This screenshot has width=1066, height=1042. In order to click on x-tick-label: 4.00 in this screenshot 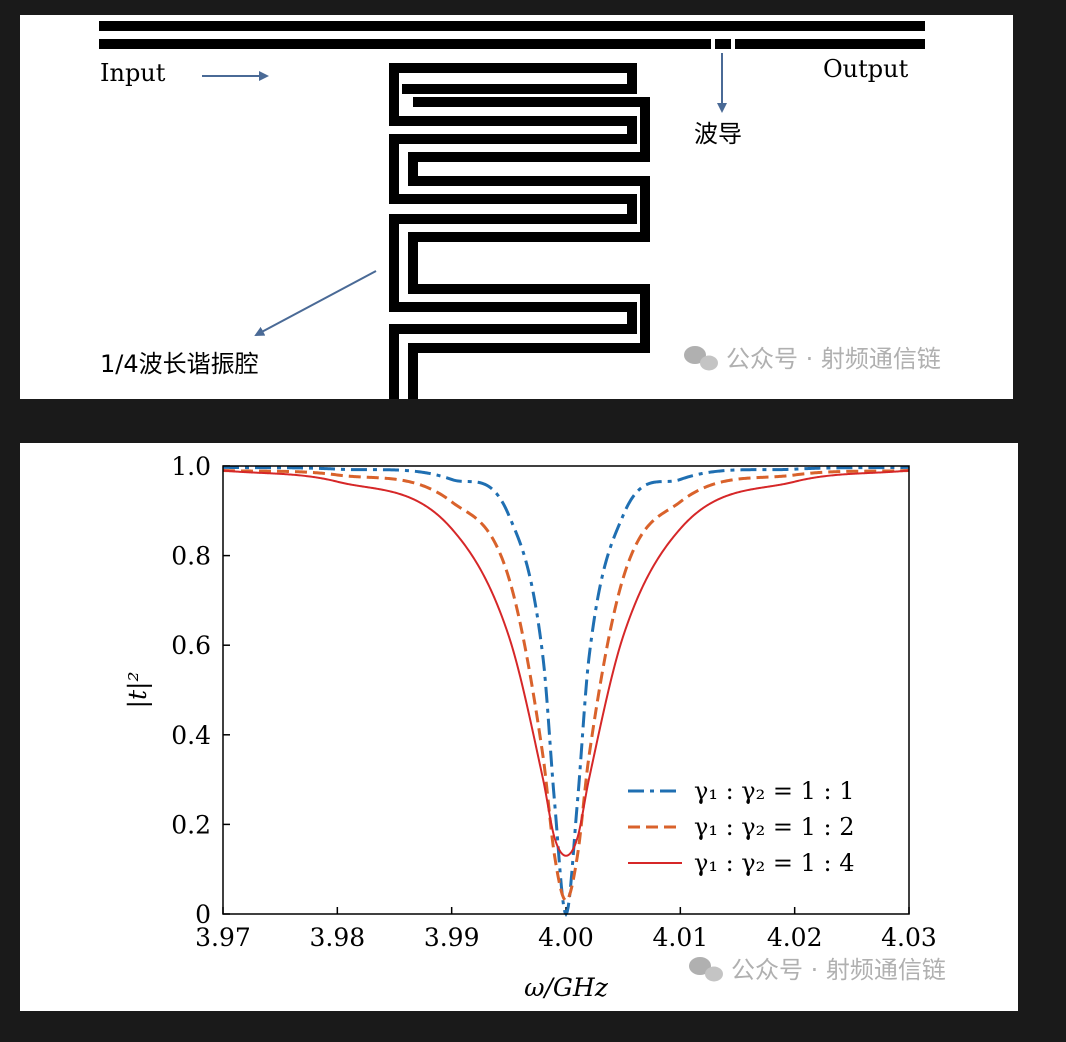, I will do `click(566, 937)`.